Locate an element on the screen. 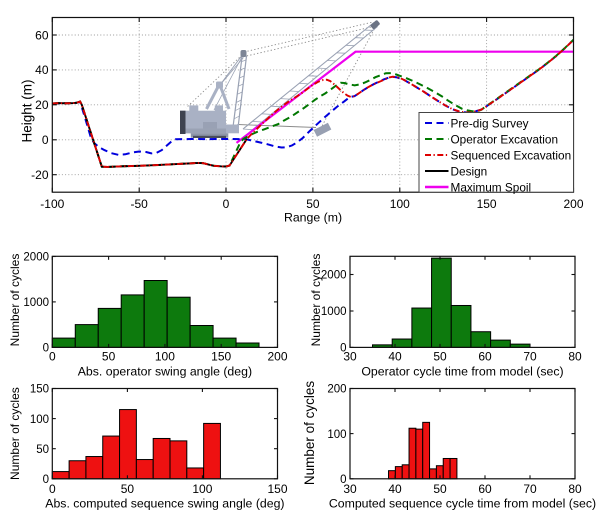  svg-text: Operator Excavation is located at coordinates (505, 140).